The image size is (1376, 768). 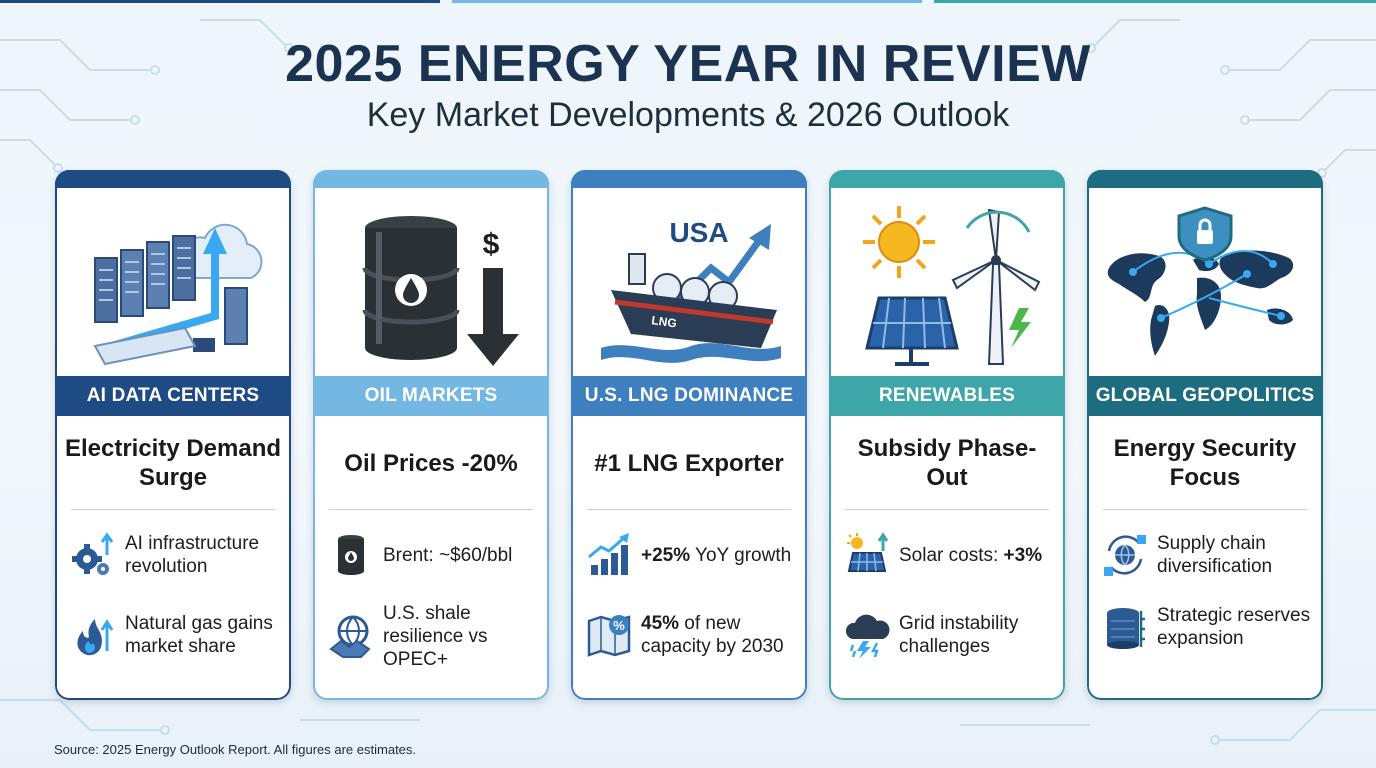 I want to click on bullet-text: 45% of new capacity by 2030, so click(x=719, y=635).